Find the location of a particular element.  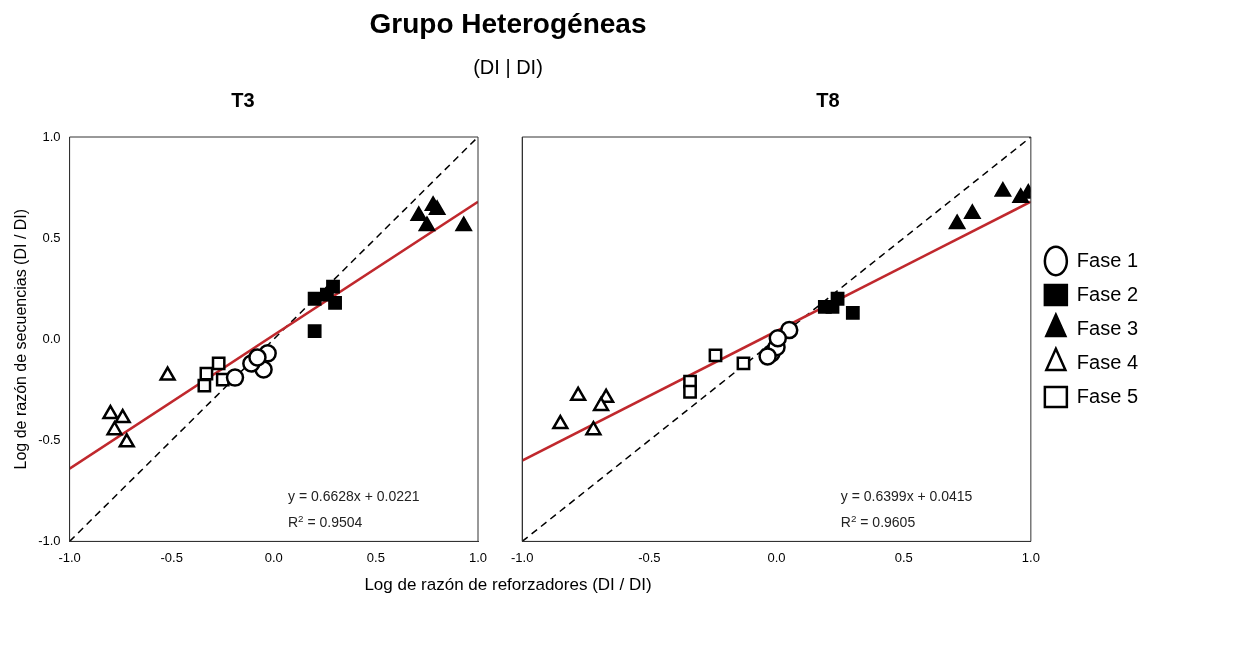

y-axis-title: Log de razón de secuencias (DI / DI) is located at coordinates (21, 339).